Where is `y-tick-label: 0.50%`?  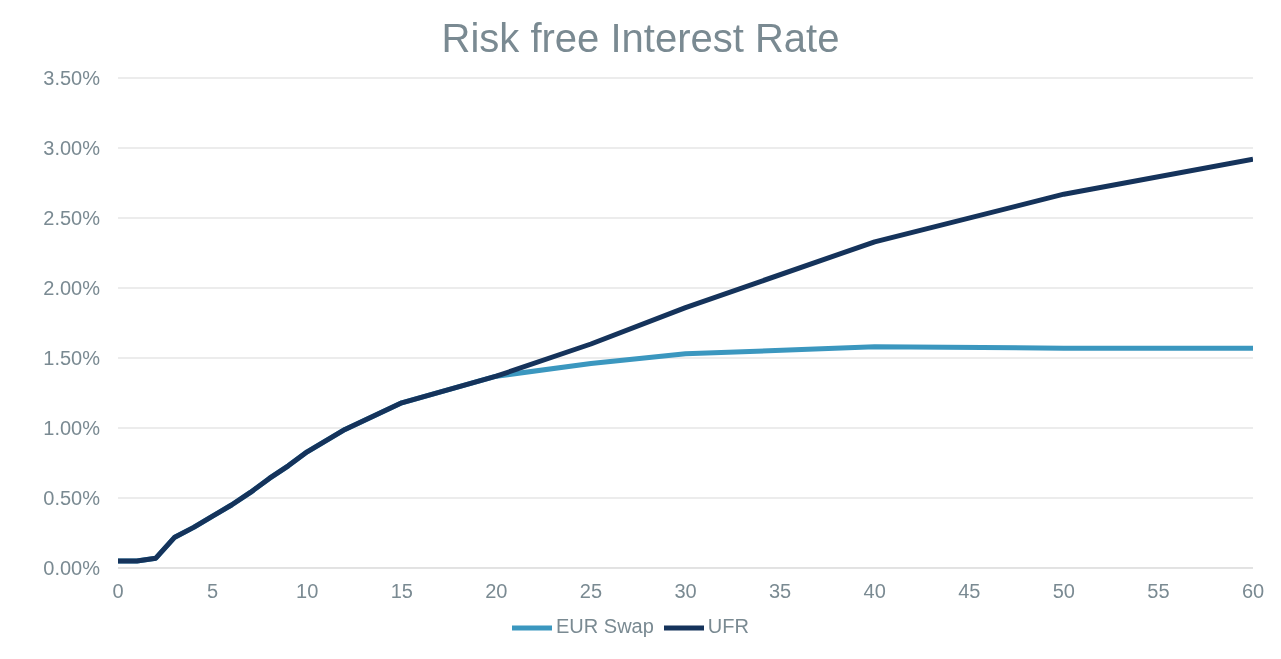 y-tick-label: 0.50% is located at coordinates (72, 498).